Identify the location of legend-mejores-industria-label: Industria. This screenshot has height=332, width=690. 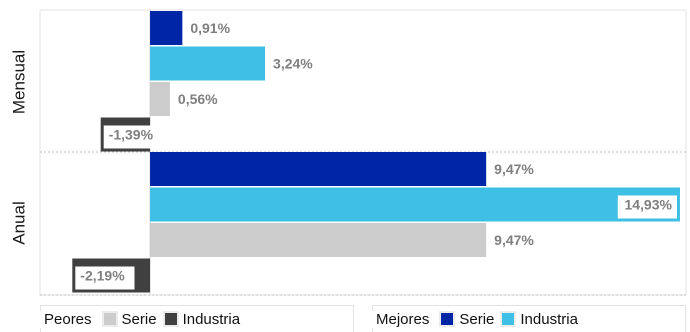
(549, 319).